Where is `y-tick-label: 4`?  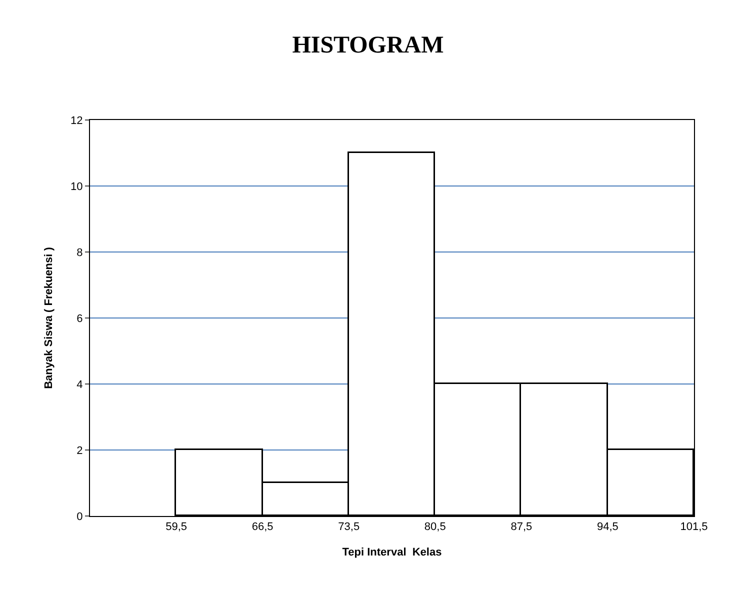
y-tick-label: 4 is located at coordinates (79, 384).